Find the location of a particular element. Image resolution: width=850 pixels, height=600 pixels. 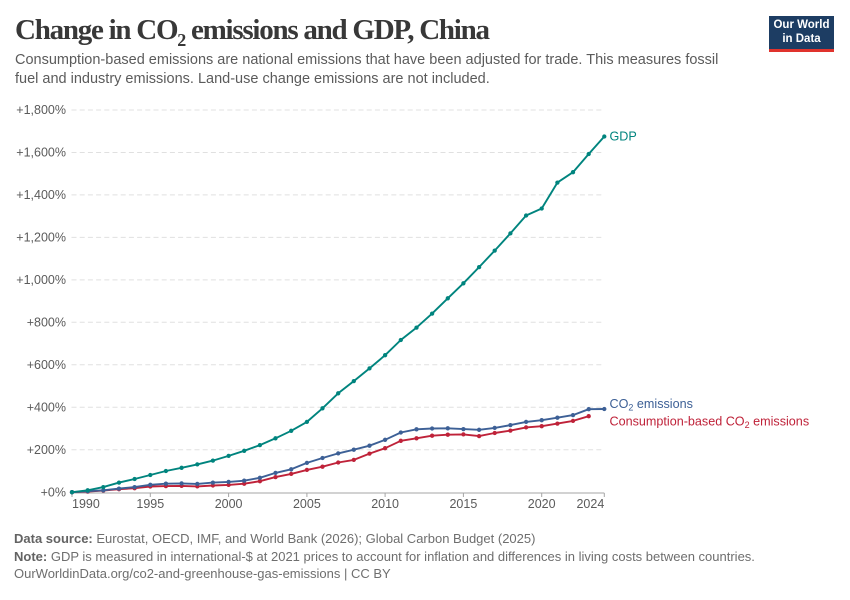

svg-text: +200% is located at coordinates (46, 450).